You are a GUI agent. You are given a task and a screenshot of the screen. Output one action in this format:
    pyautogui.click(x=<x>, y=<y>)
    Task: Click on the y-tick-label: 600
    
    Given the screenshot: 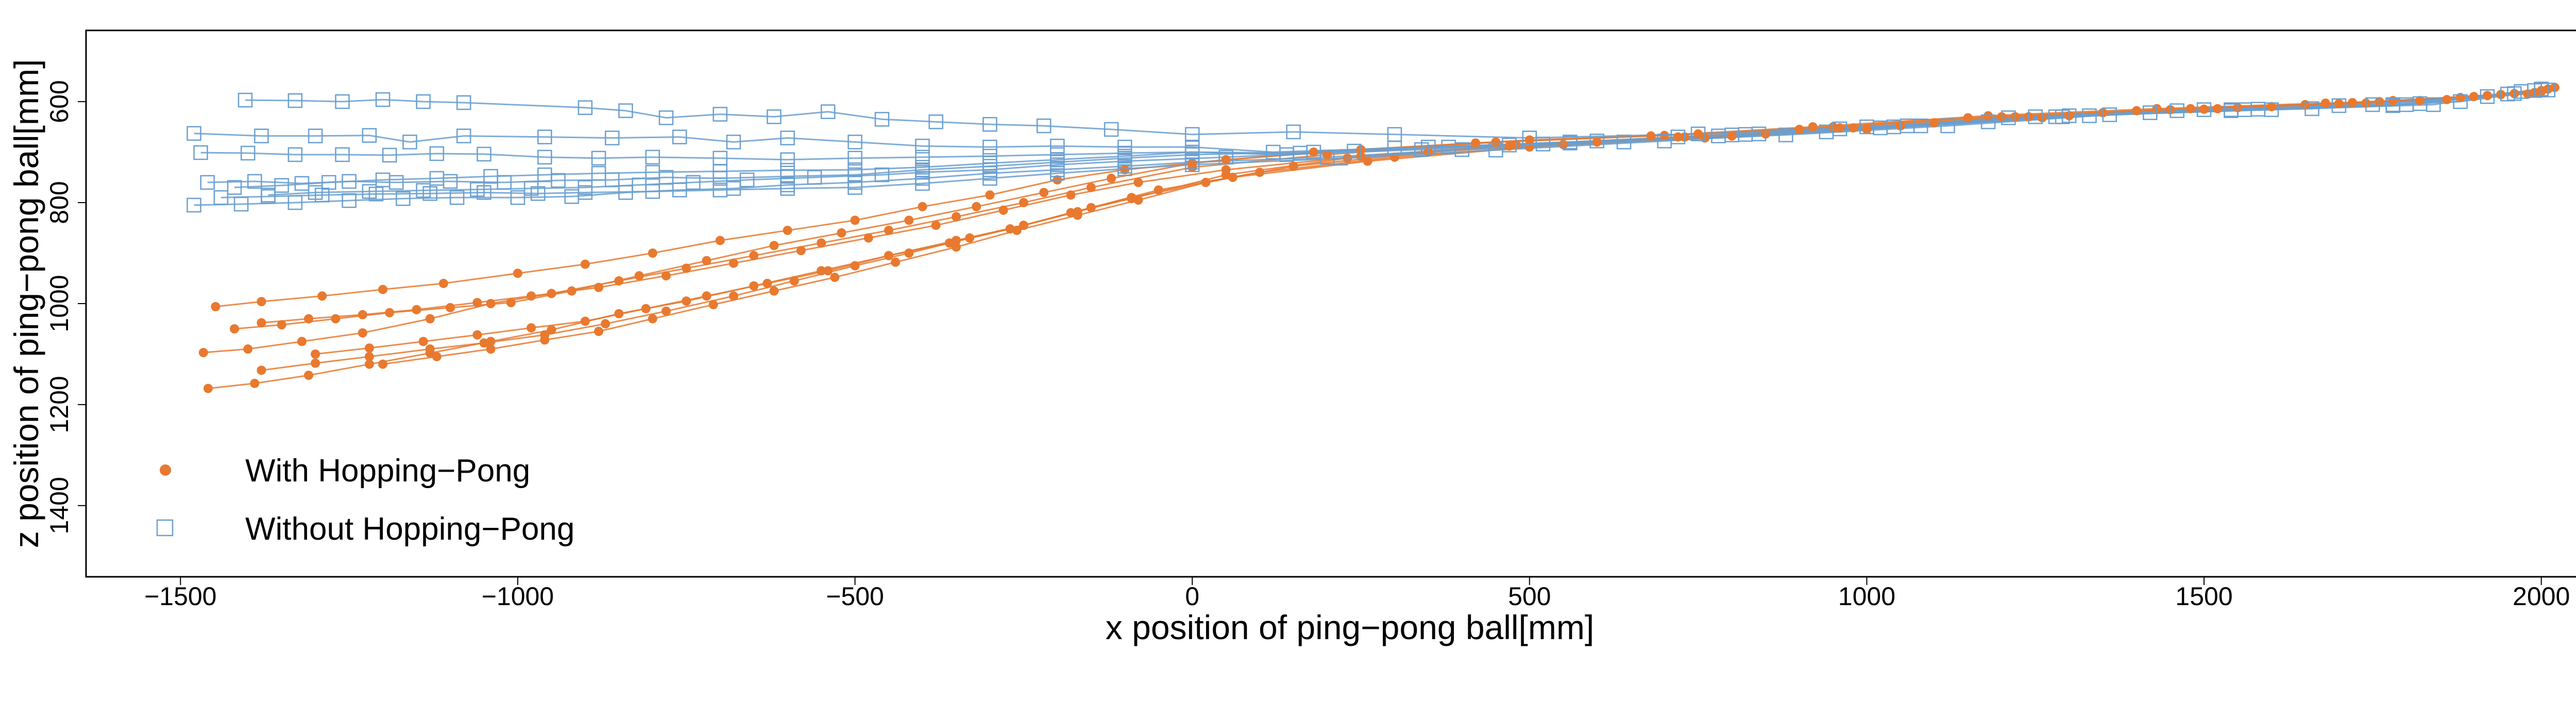 What is the action you would take?
    pyautogui.click(x=59, y=101)
    